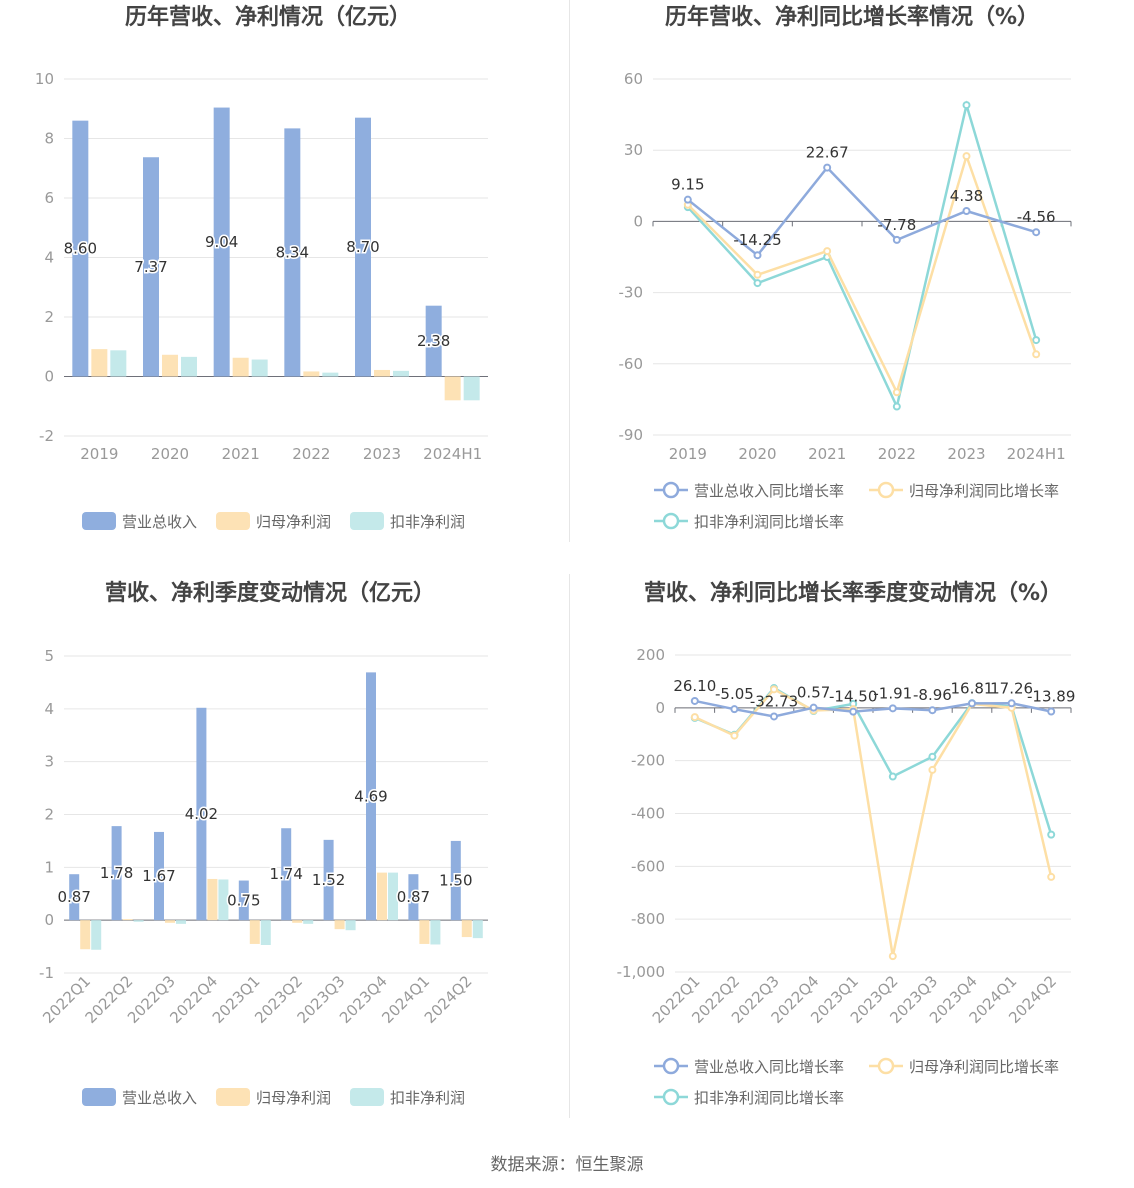 This screenshot has width=1134, height=1188. Describe the element at coordinates (49, 867) in the screenshot. I see `y-tick-label: 1` at that location.